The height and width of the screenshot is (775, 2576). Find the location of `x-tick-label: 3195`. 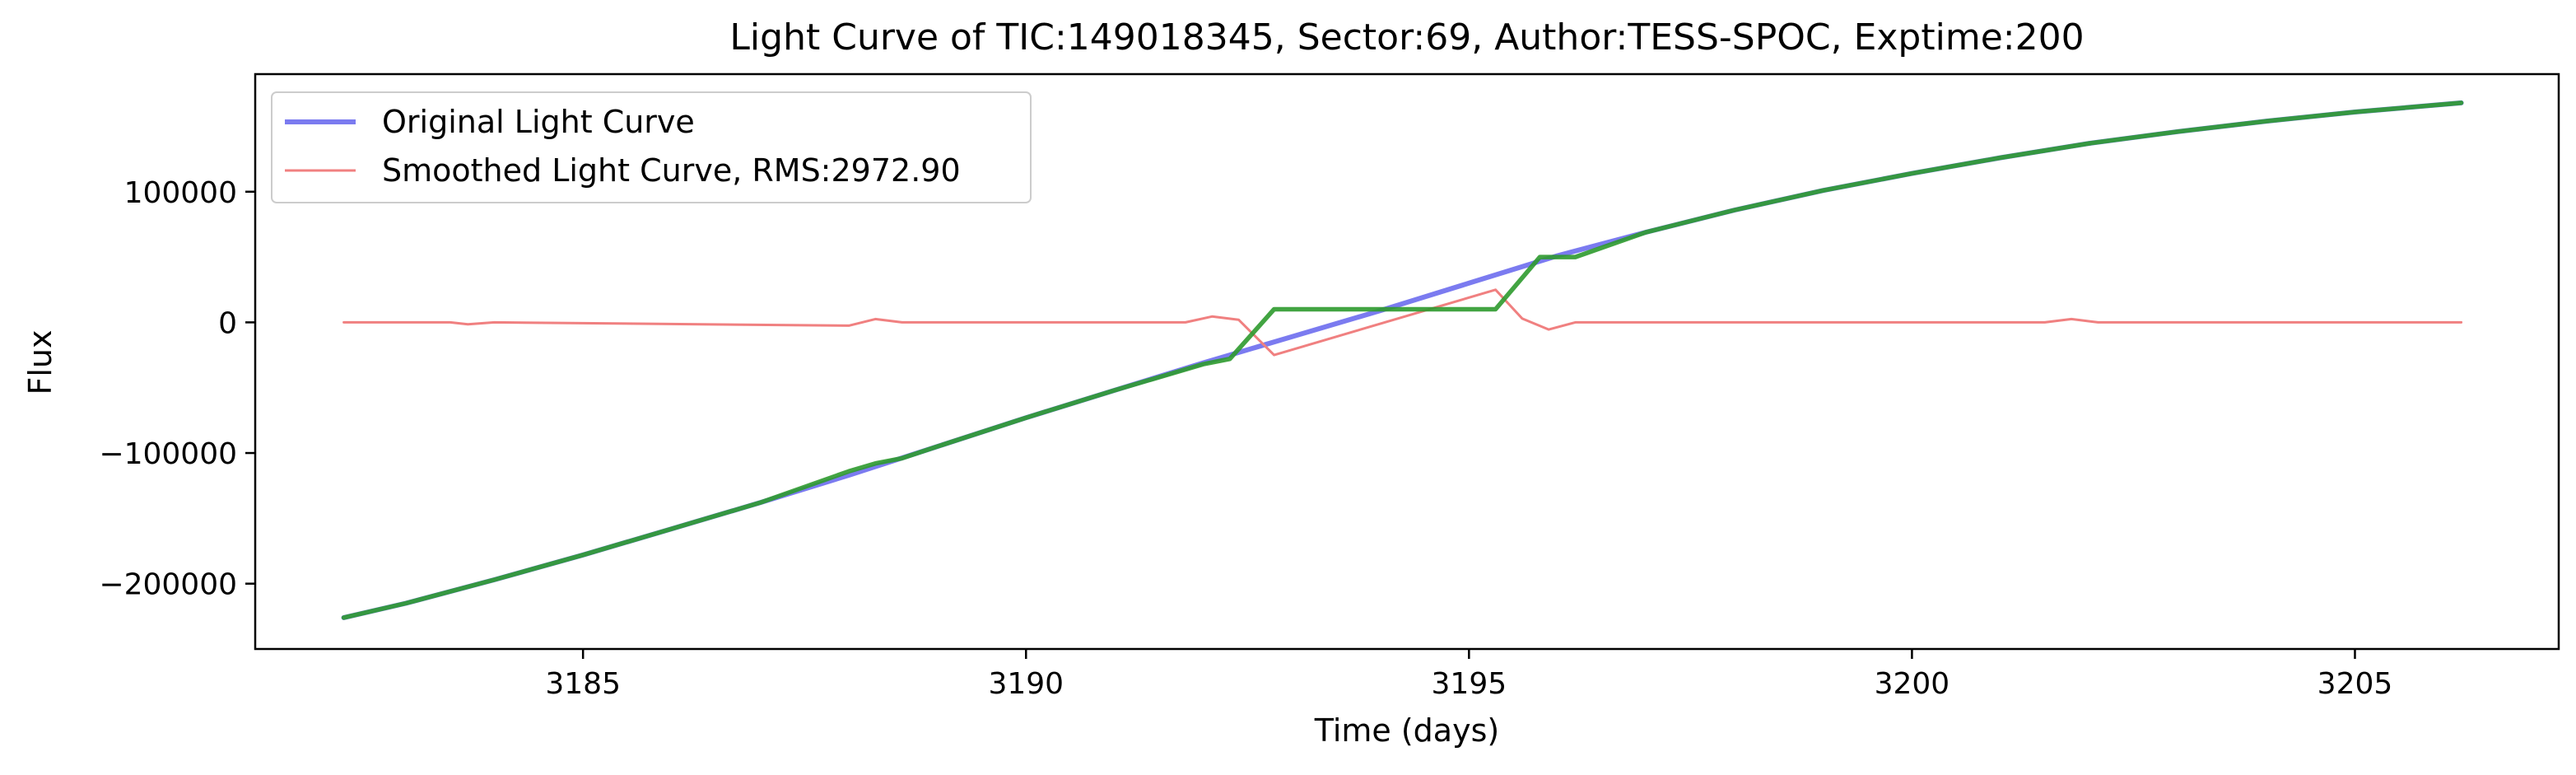

x-tick-label: 3195 is located at coordinates (1469, 684).